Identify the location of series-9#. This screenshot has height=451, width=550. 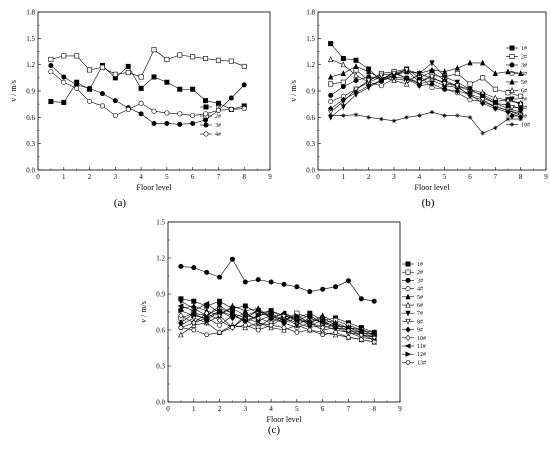
(426, 97).